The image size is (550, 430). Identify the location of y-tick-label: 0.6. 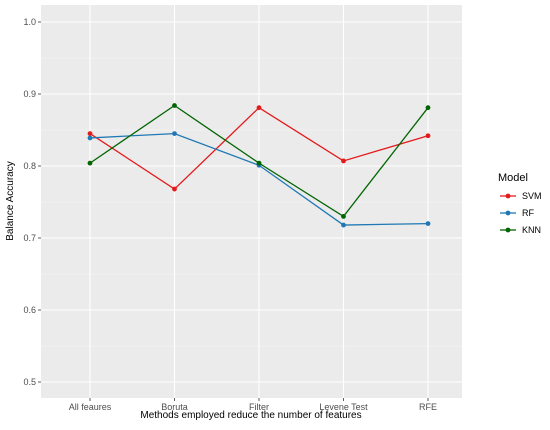
(29, 310).